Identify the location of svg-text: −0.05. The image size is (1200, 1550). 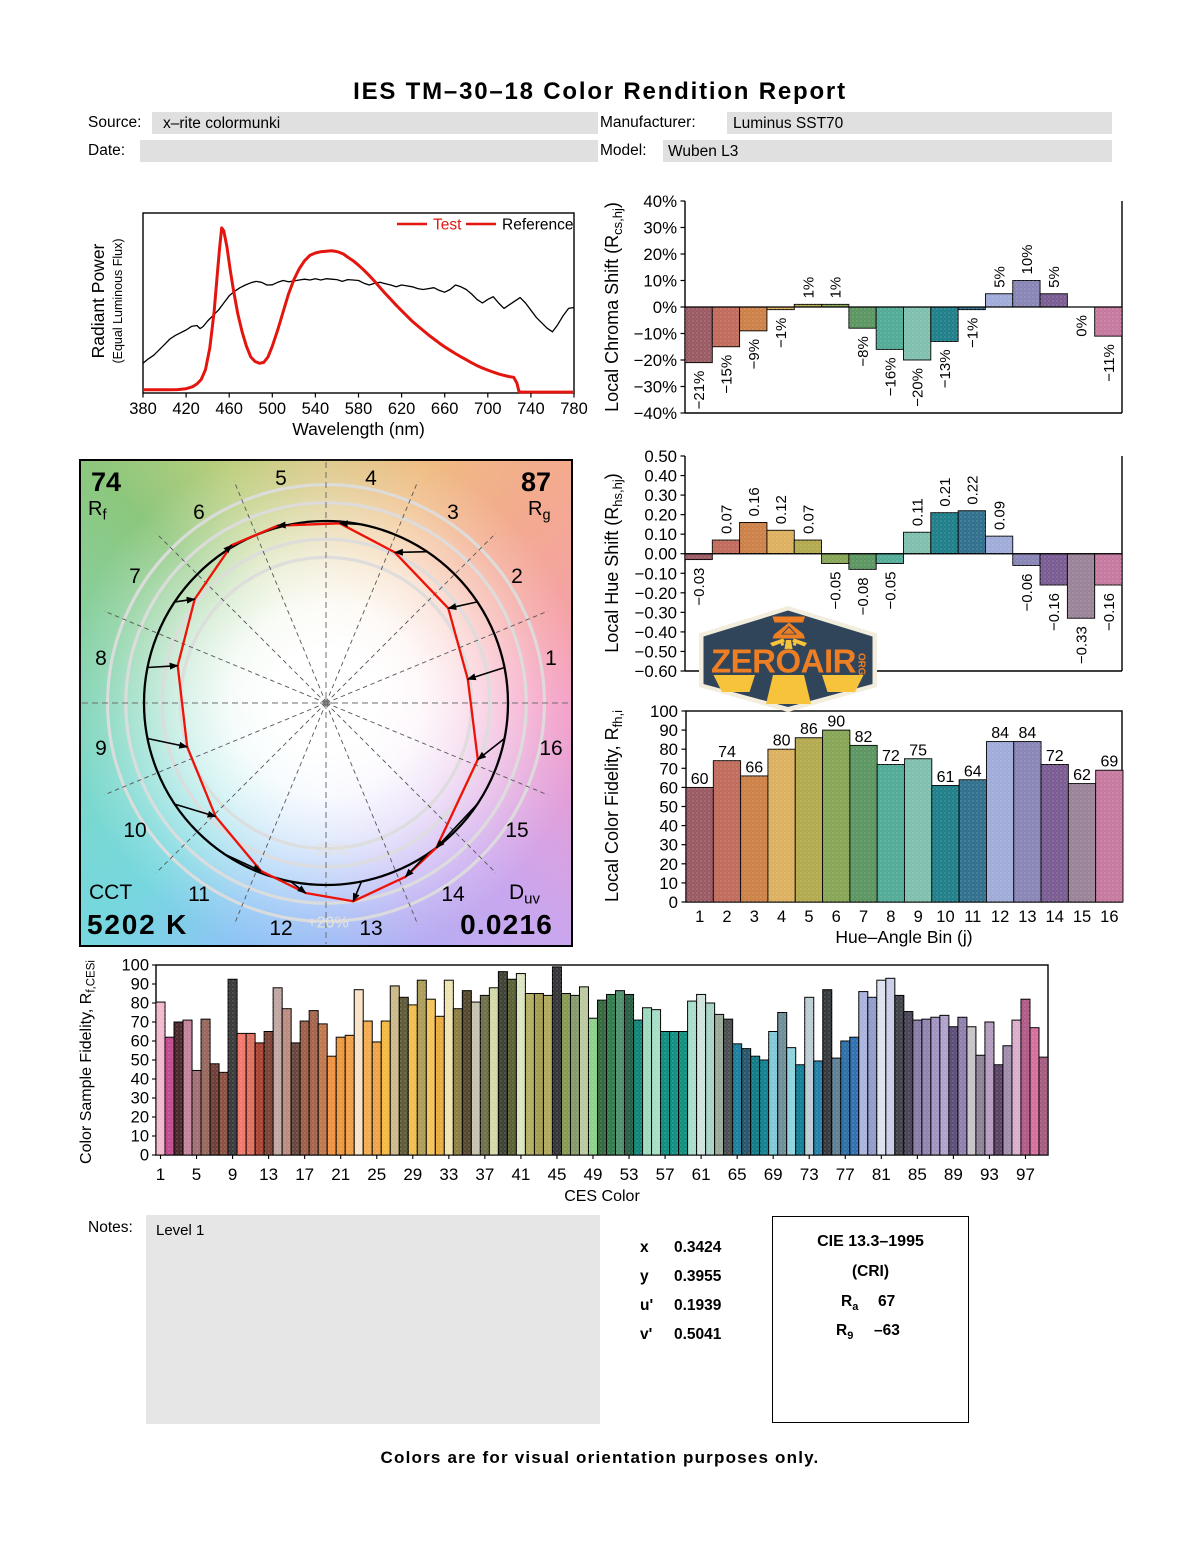
(890, 591).